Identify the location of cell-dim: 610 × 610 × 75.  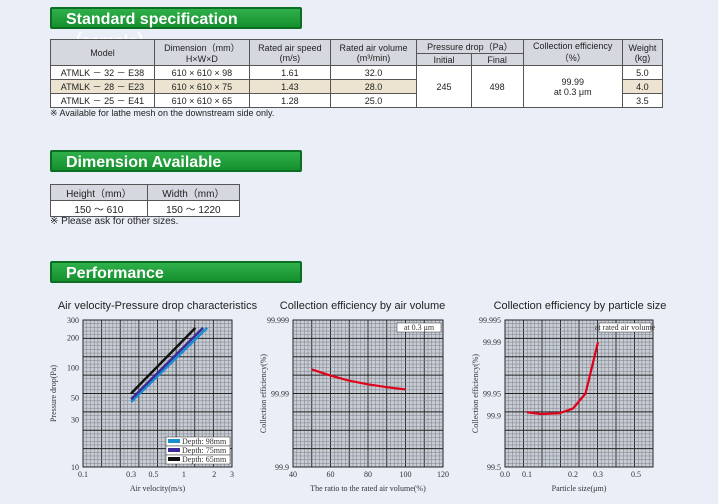
(201, 86).